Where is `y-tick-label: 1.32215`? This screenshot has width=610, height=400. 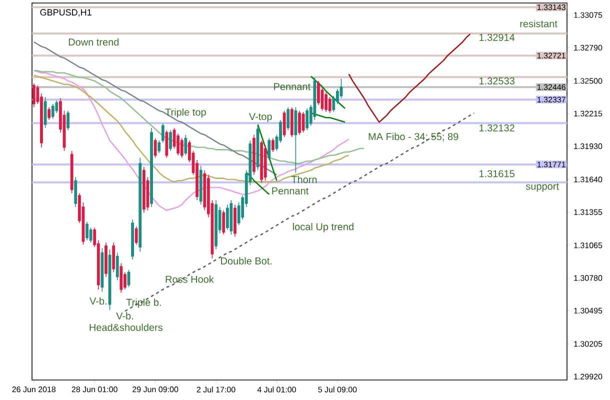 y-tick-label: 1.32215 is located at coordinates (588, 113).